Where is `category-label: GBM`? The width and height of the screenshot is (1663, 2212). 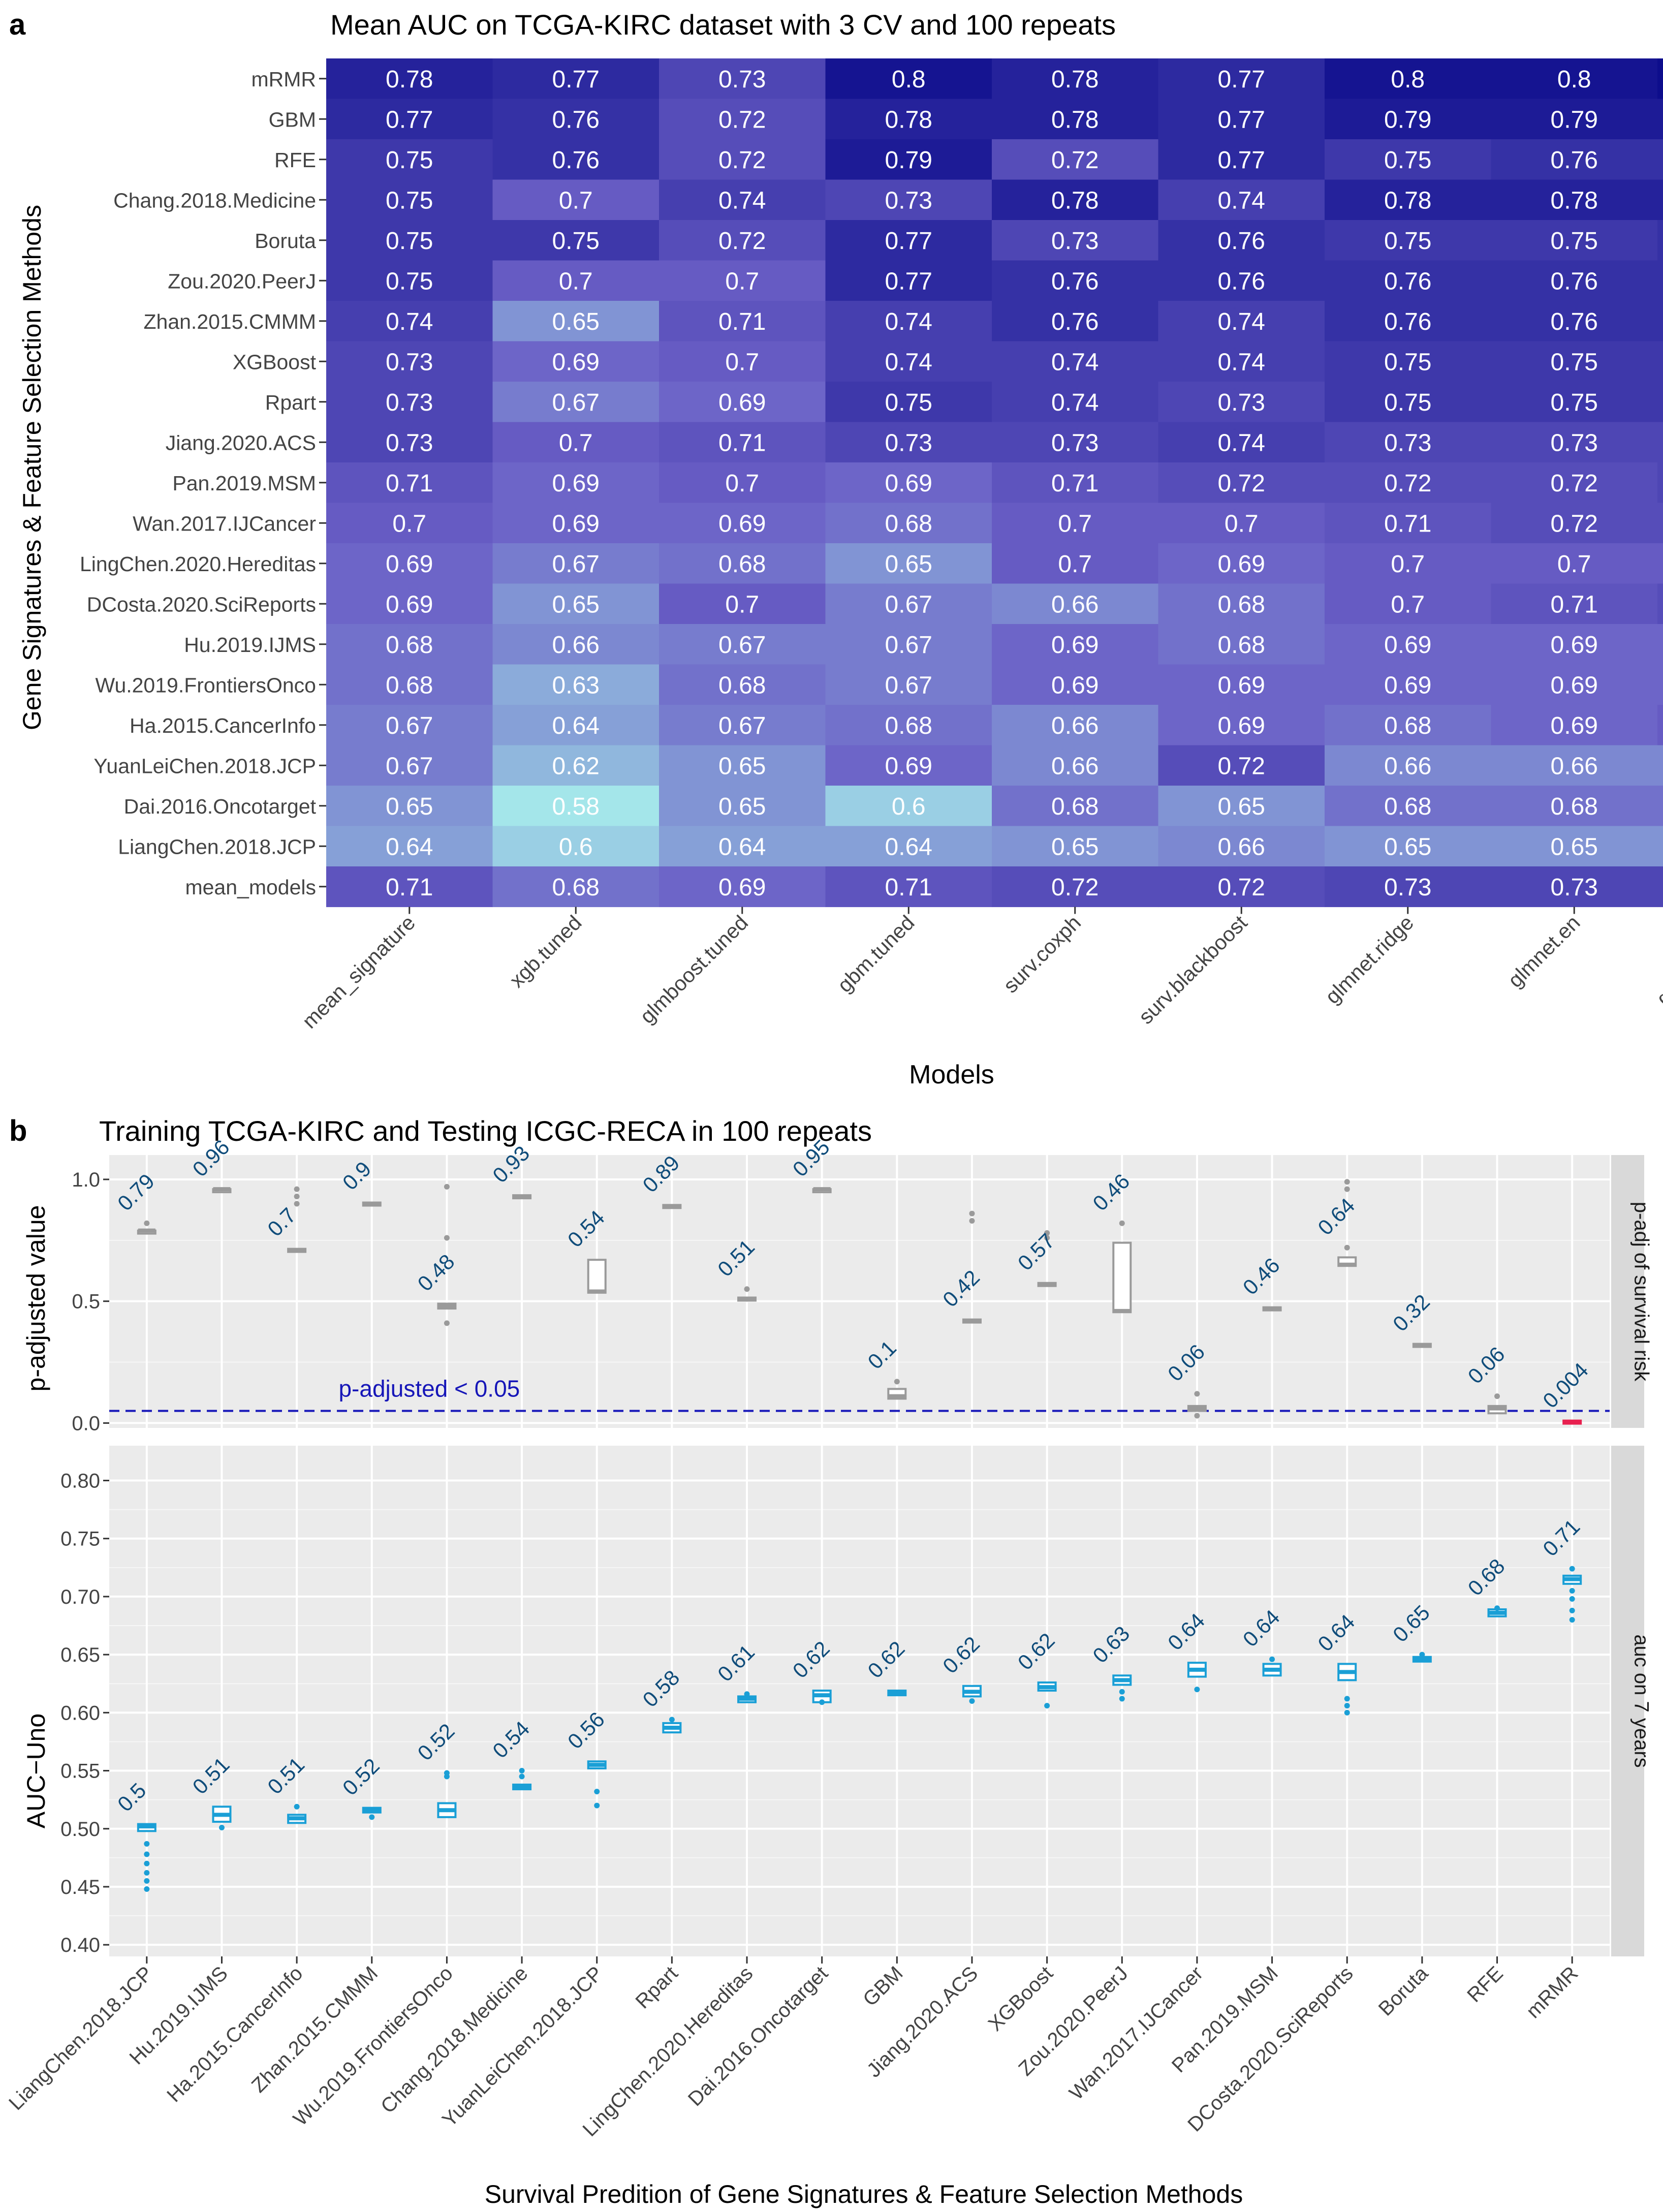
category-label: GBM is located at coordinates (883, 1986).